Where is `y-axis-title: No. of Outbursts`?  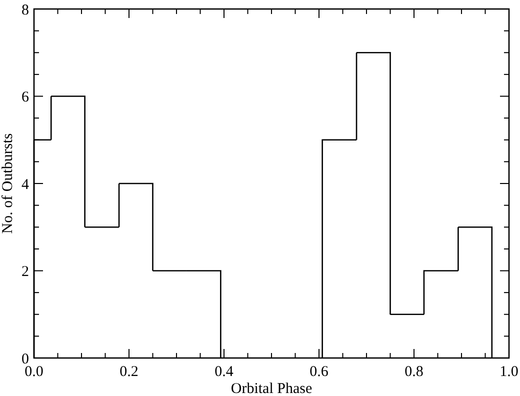 y-axis-title: No. of Outbursts is located at coordinates (8, 183).